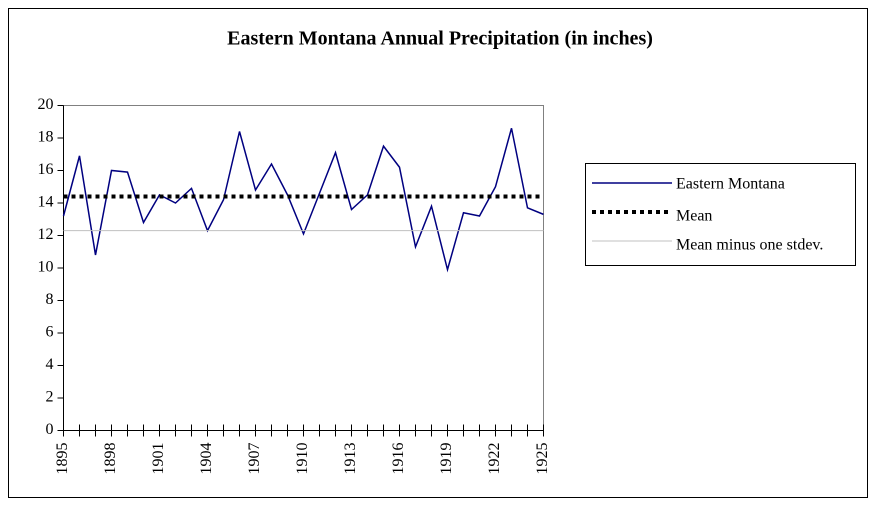  I want to click on y-tick-label: 2, so click(50, 397).